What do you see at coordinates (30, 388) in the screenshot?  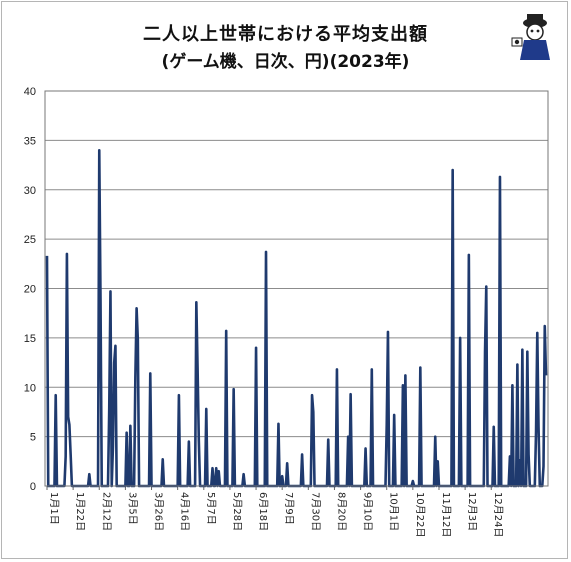 I see `y-tick-label: 10` at bounding box center [30, 388].